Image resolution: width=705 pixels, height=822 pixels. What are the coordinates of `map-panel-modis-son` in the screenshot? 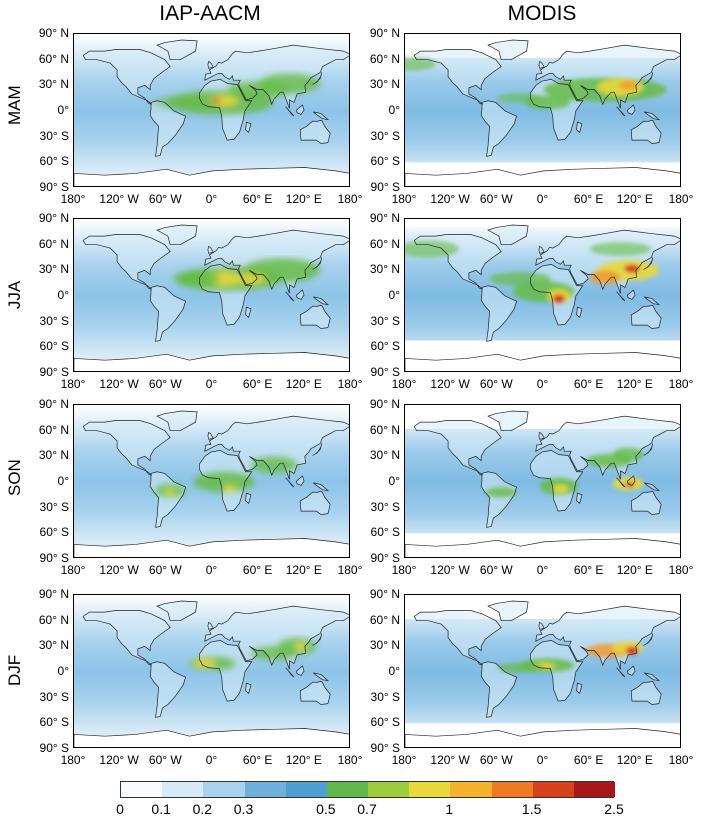 It's located at (542, 481).